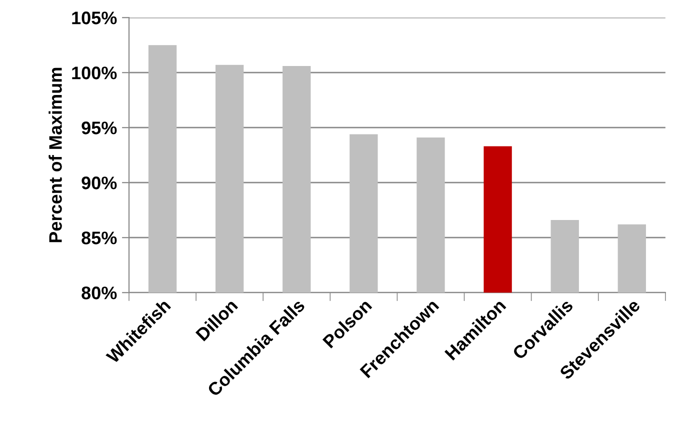 This screenshot has height=440, width=679. Describe the element at coordinates (99, 128) in the screenshot. I see `y-tick-label: 95%` at that location.